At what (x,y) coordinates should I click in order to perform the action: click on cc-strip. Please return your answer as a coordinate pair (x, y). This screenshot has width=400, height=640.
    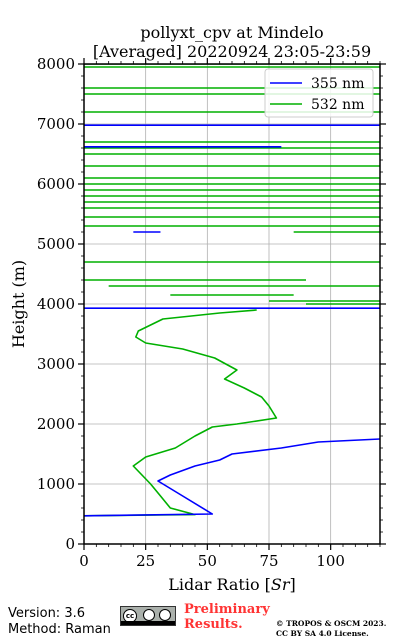
    Looking at the image, I should click on (148, 623).